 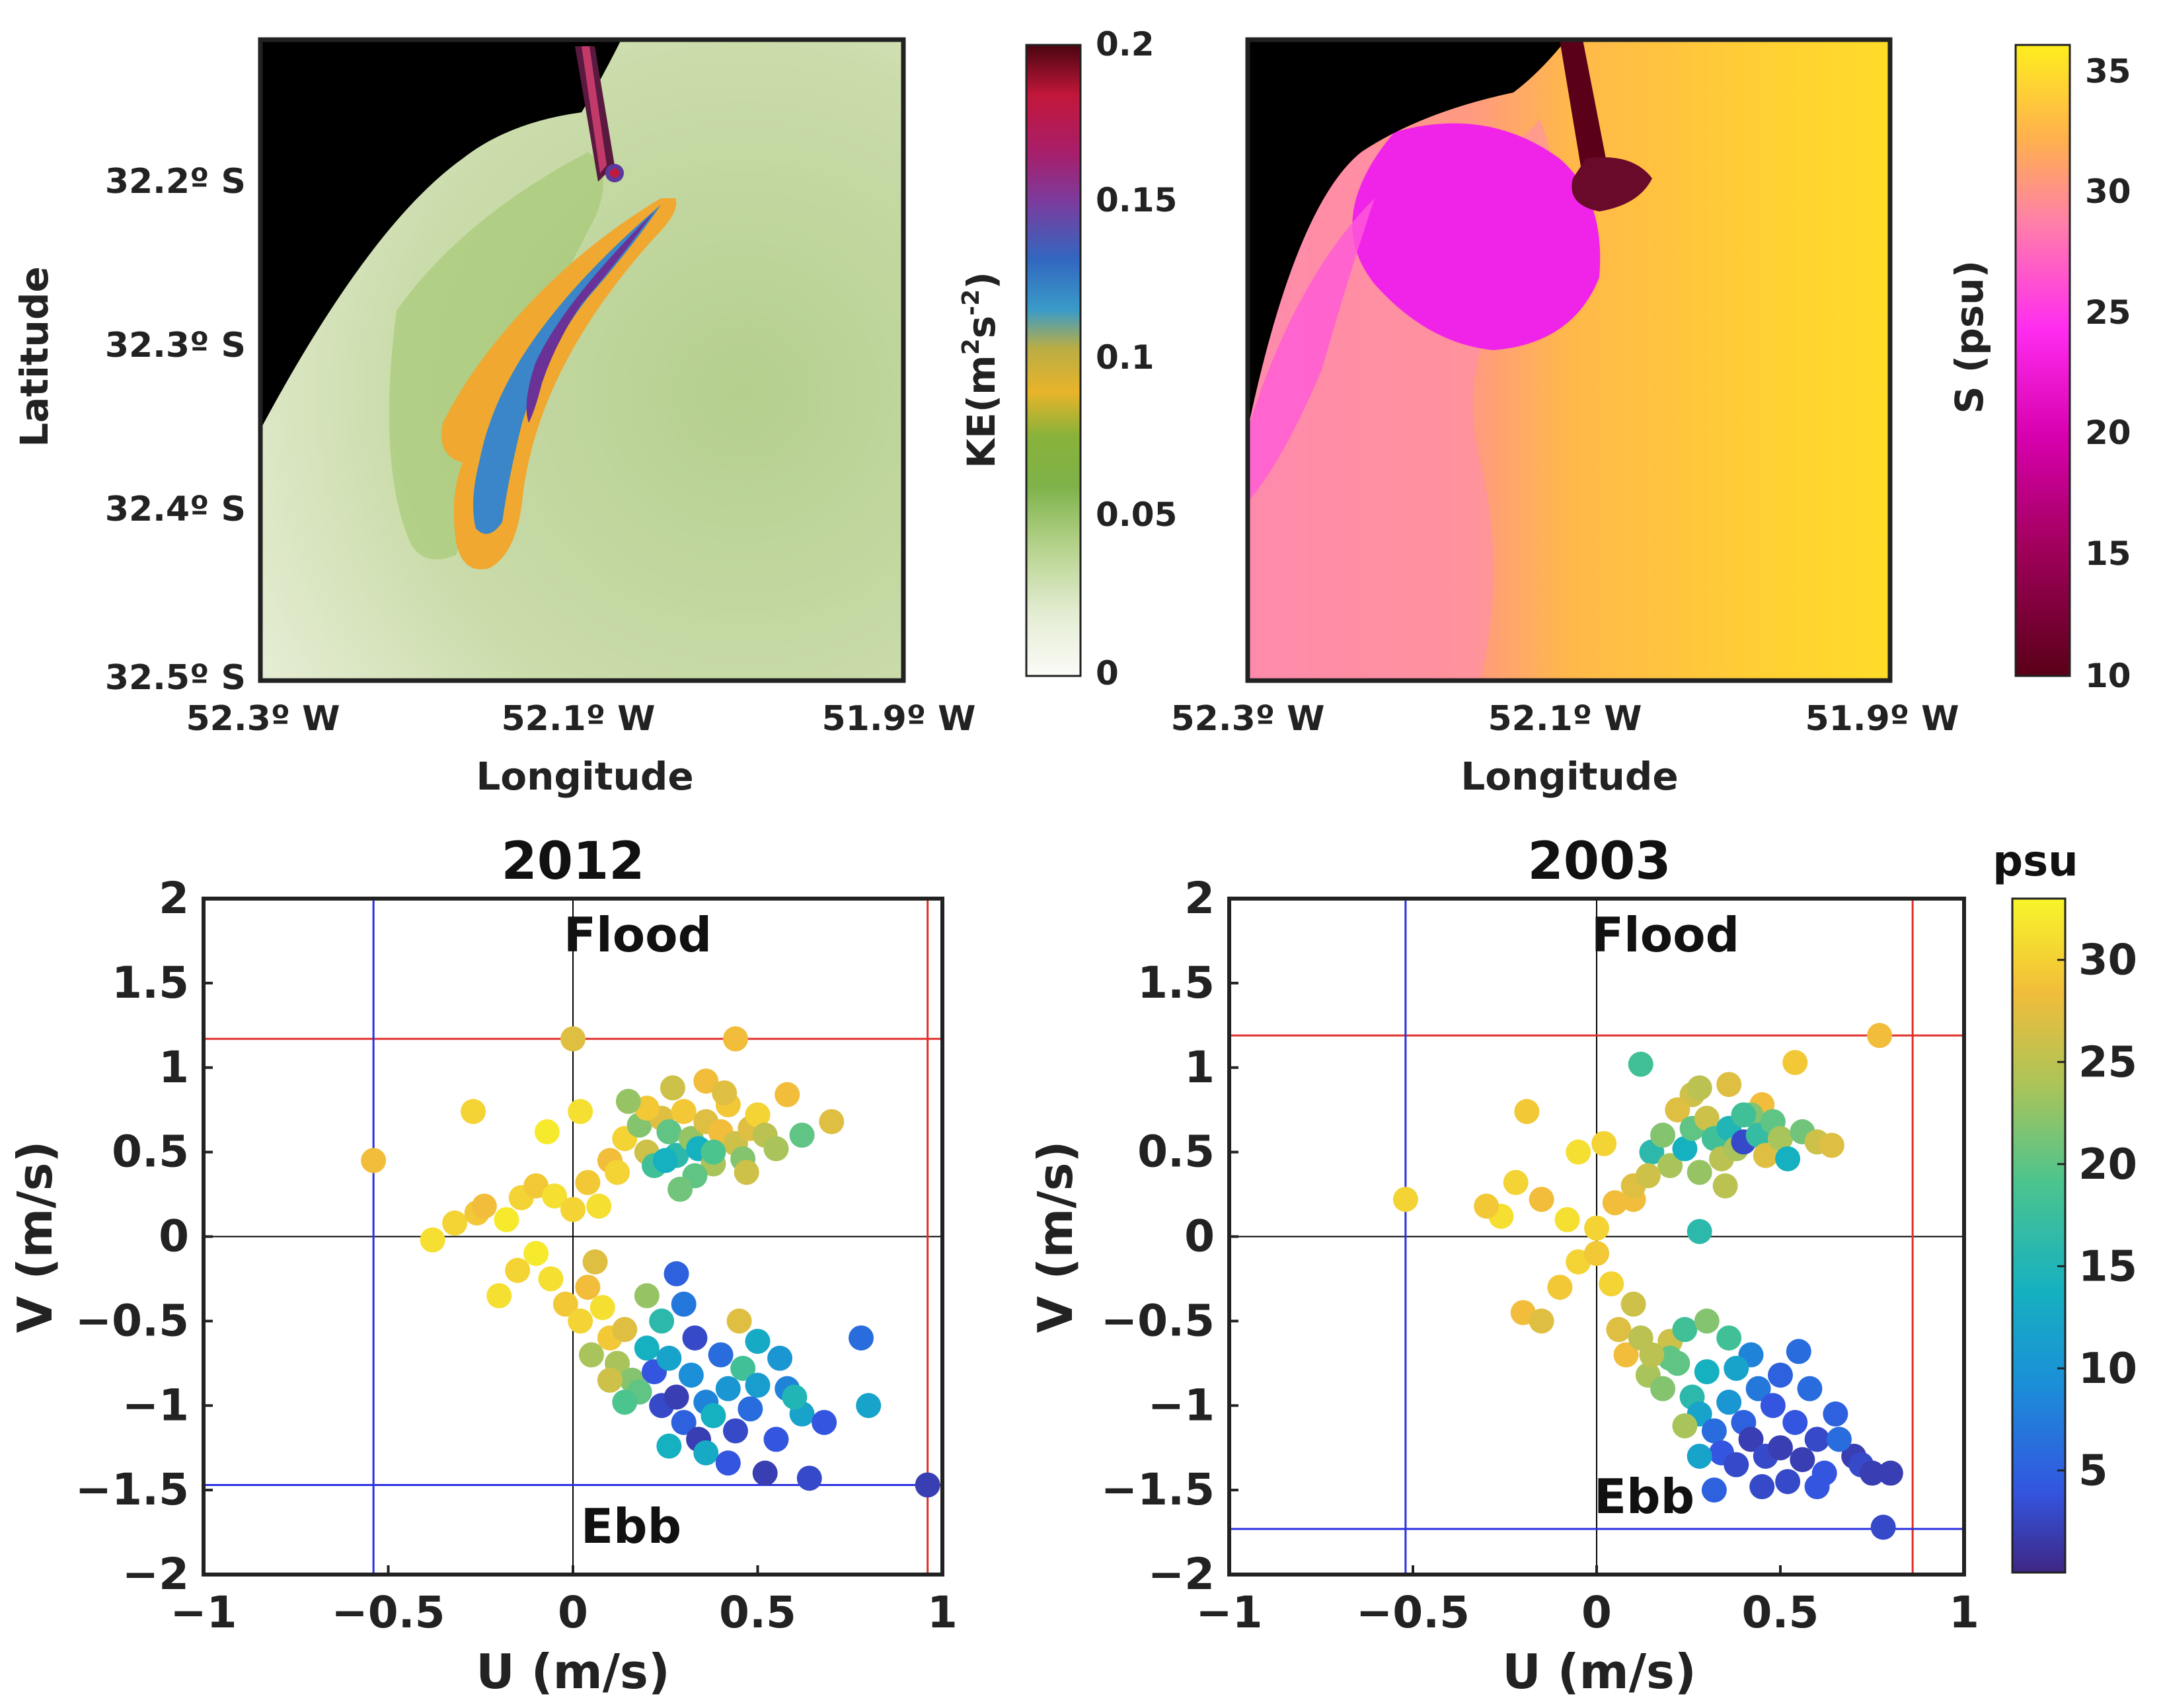 I want to click on y-axis-label: V (m/s), so click(x=35, y=1237).